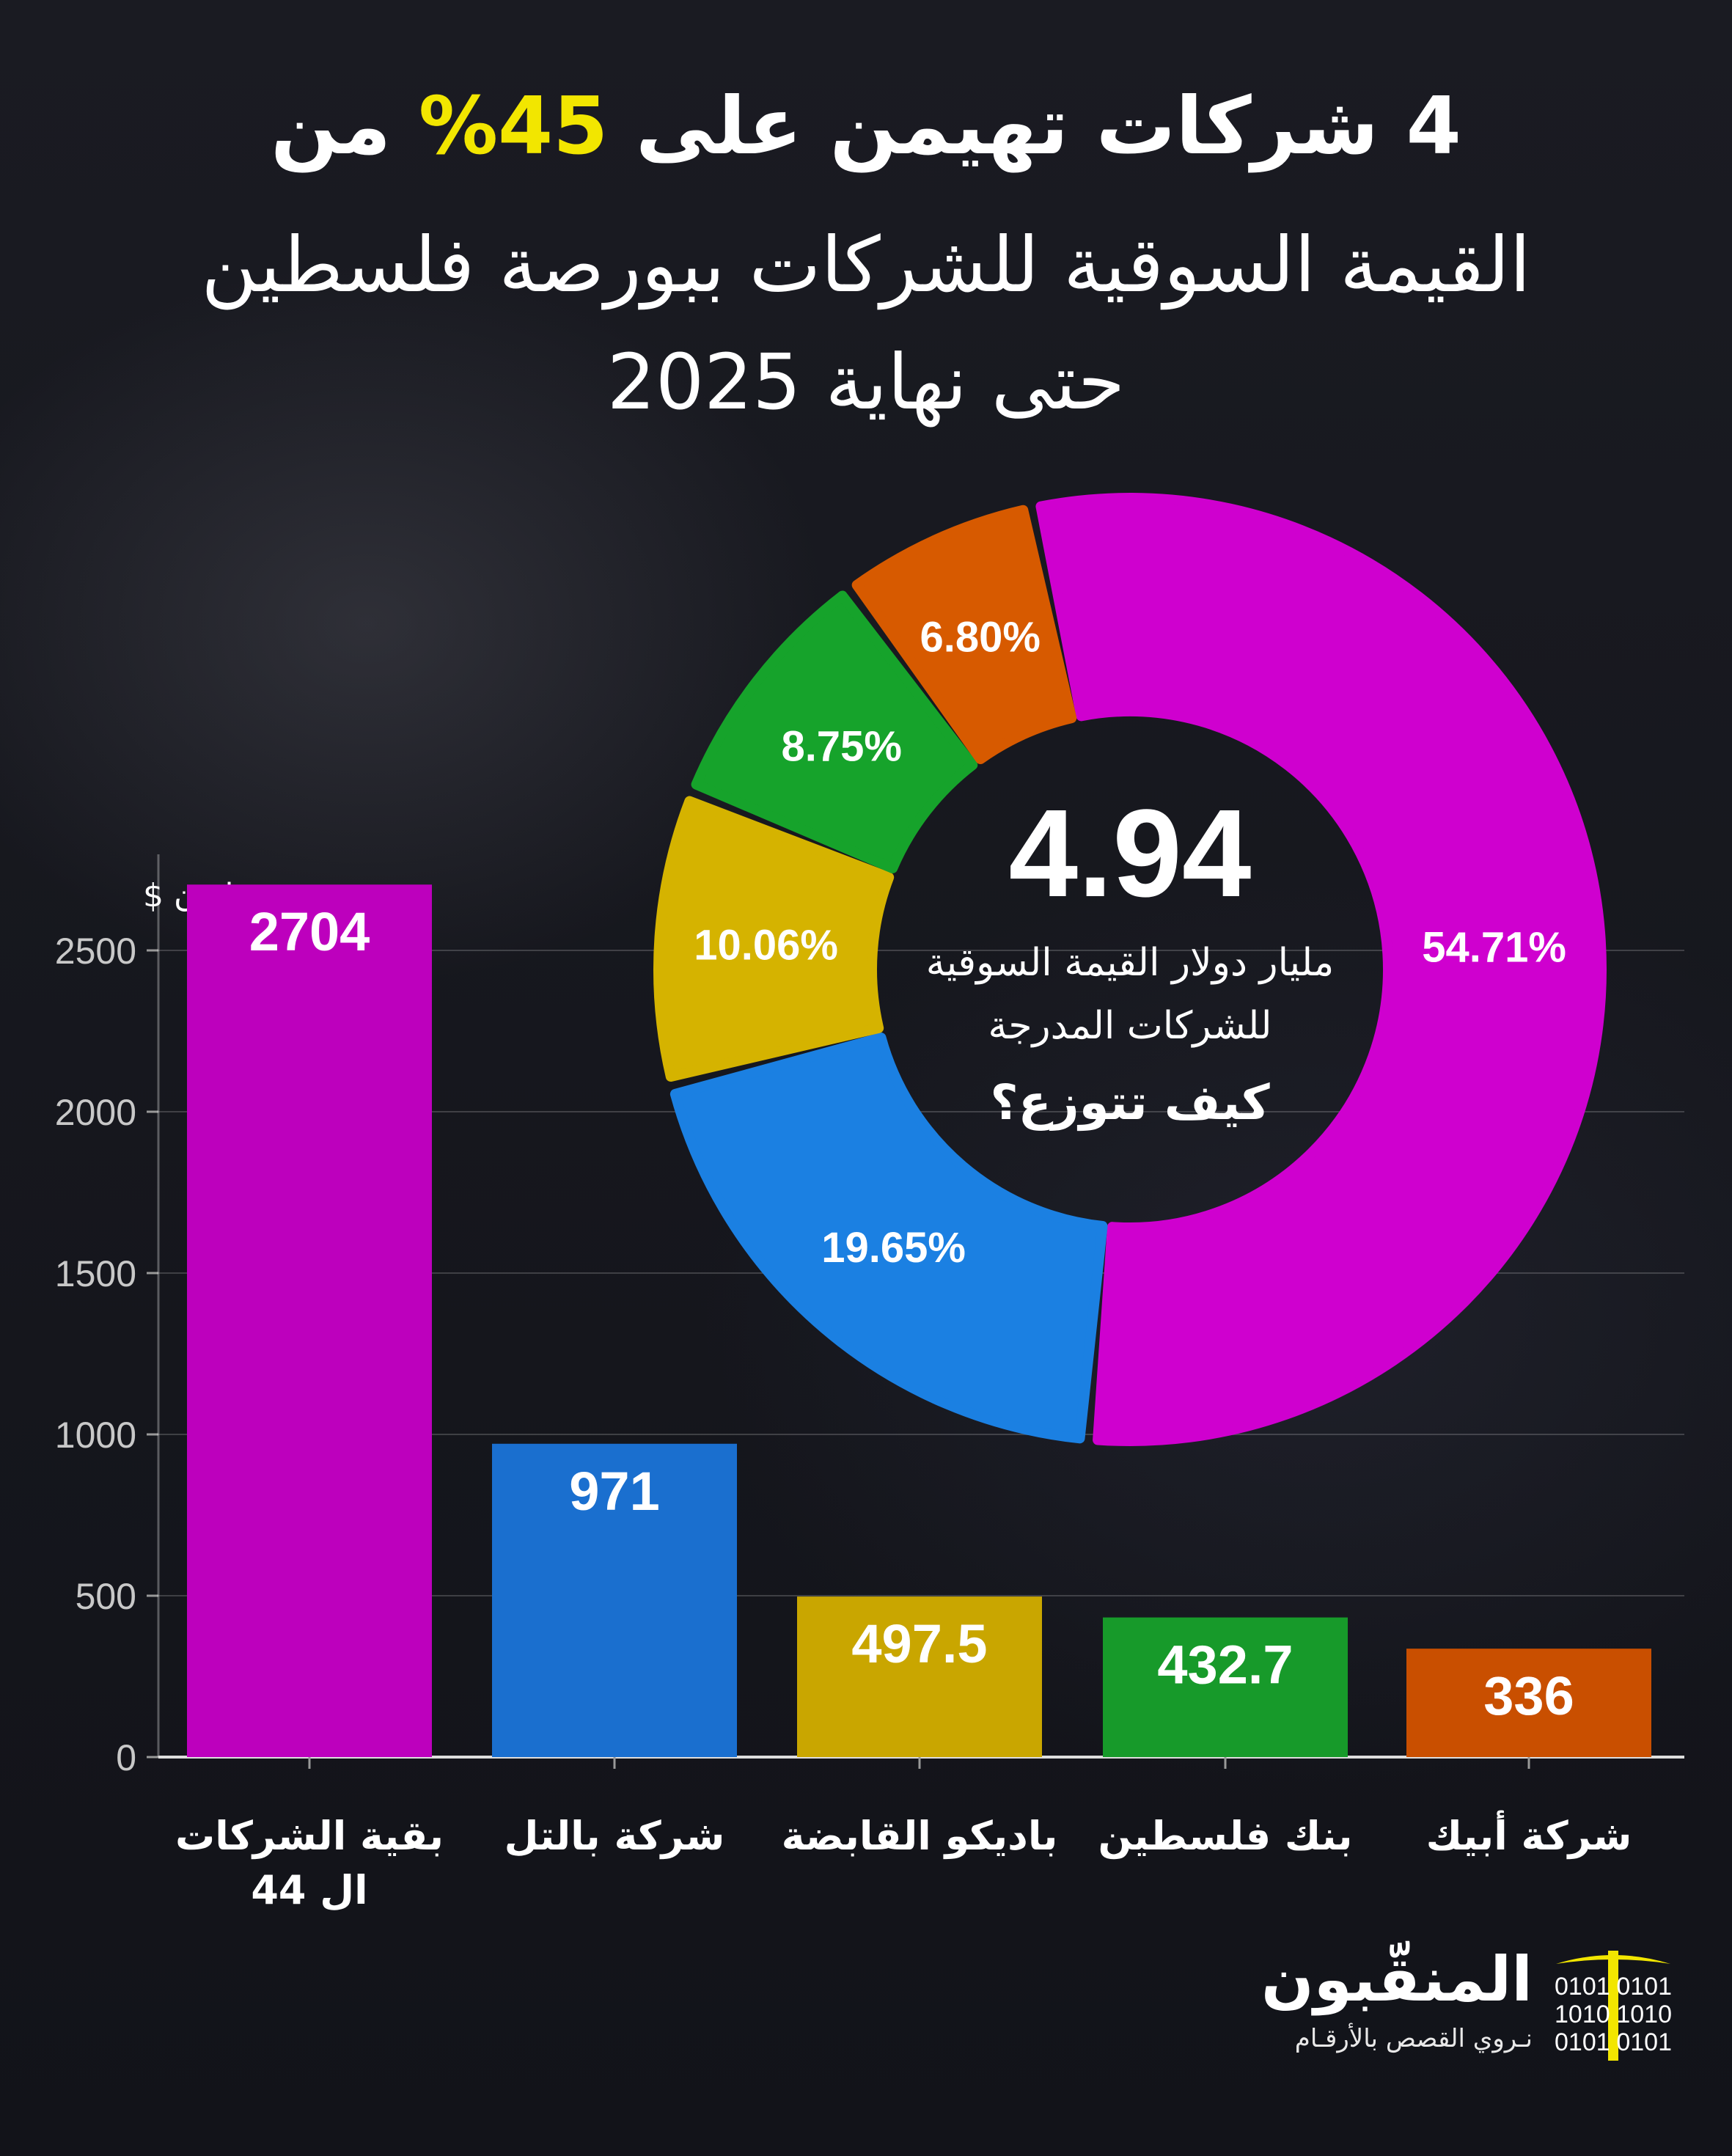  What do you see at coordinates (1529, 1834) in the screenshot?
I see `x-tick-label: شركة أبيك` at bounding box center [1529, 1834].